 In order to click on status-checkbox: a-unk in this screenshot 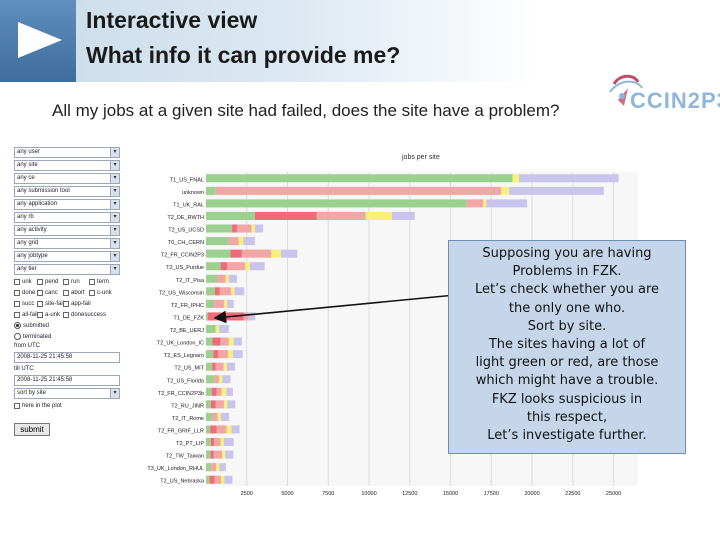, I will do `click(50, 315)`.